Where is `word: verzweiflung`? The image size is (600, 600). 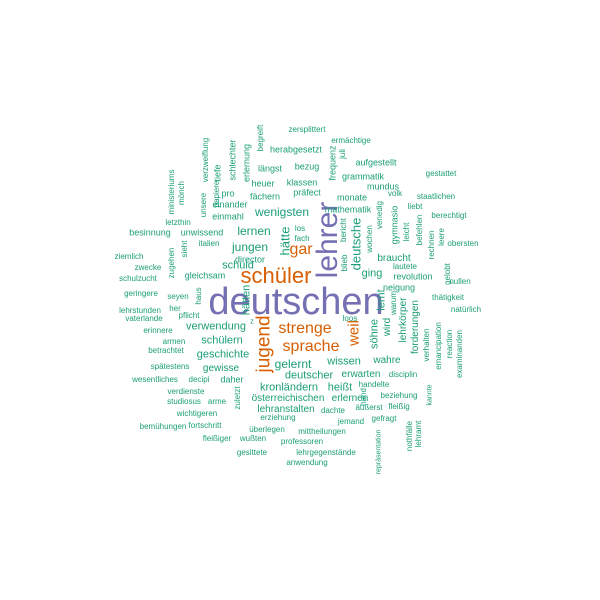 word: verzweiflung is located at coordinates (205, 160).